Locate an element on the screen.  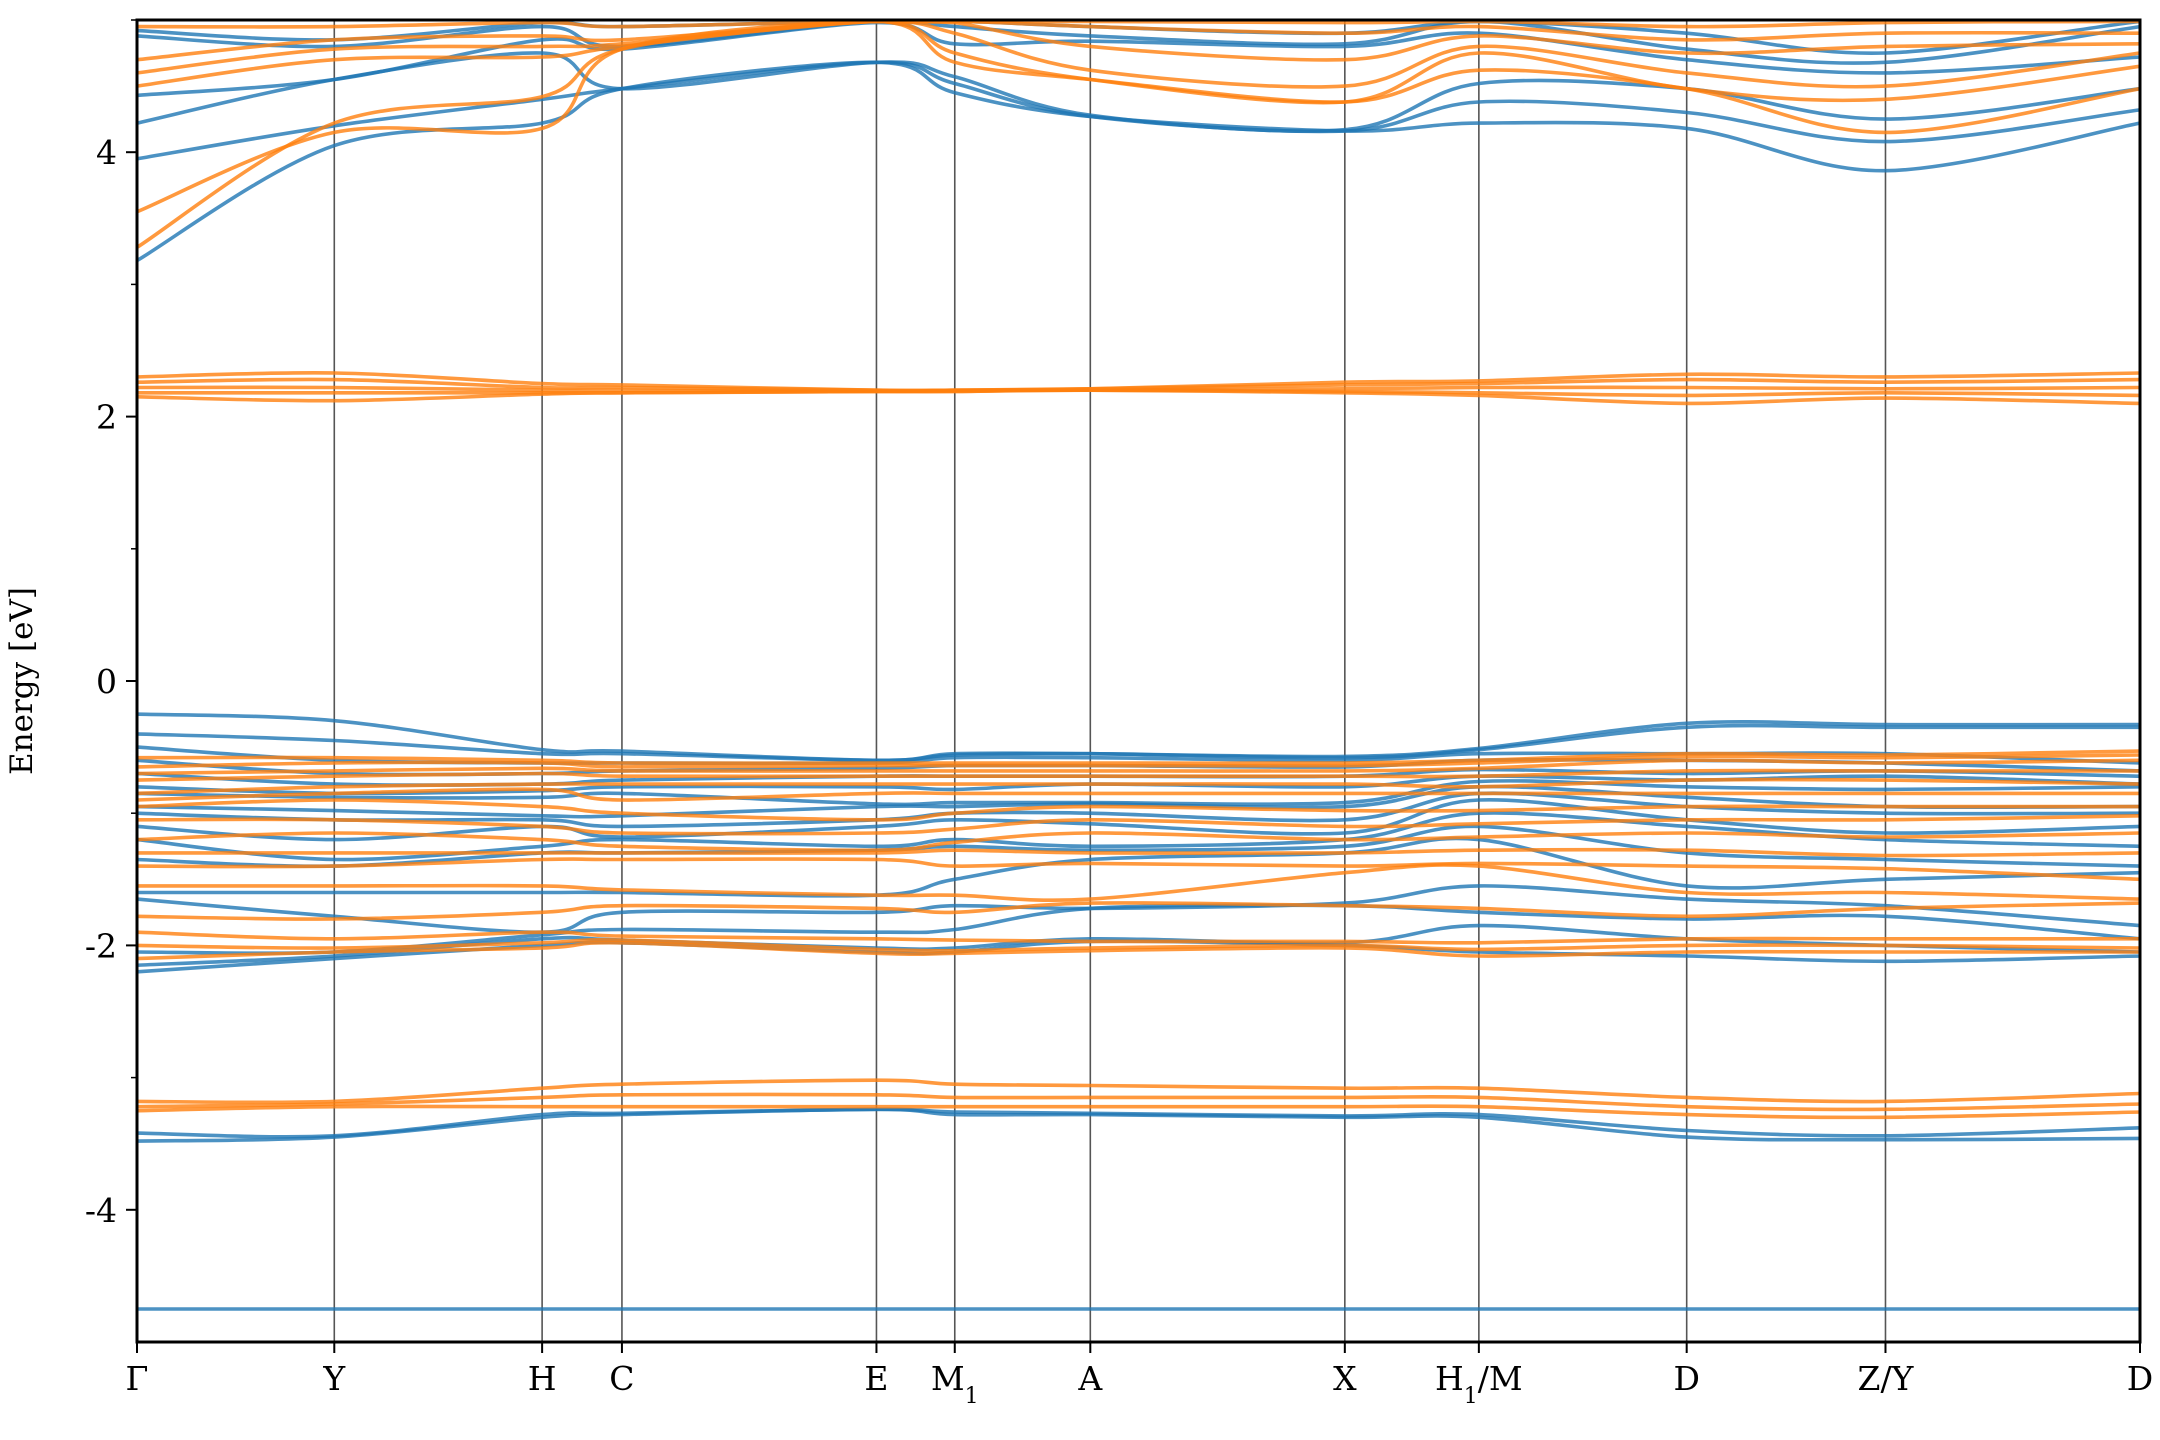
y-axis-ticks: -4 -2 0 2 4 is located at coordinates (111, 624).